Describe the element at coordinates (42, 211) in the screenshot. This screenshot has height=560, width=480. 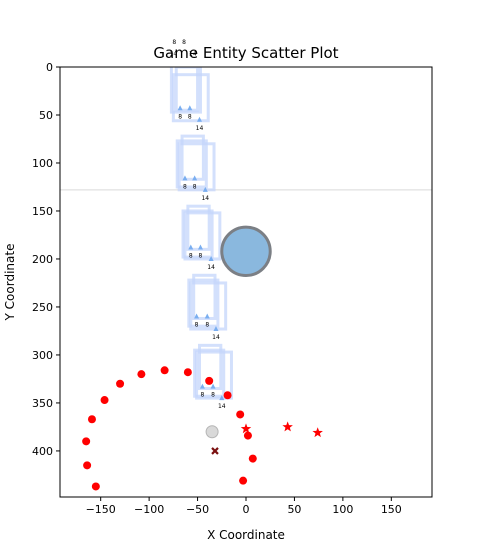
I see `y-tick-label: 150` at that location.